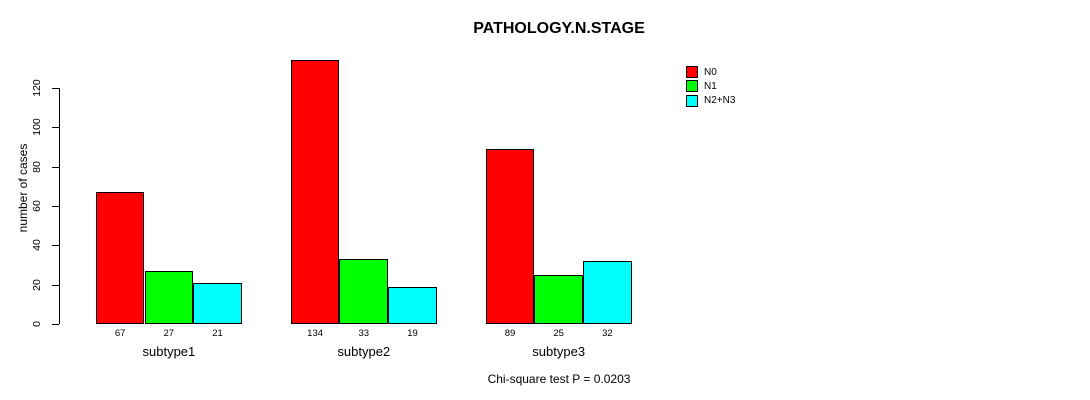  Describe the element at coordinates (169, 333) in the screenshot. I see `bar-value-label: 27` at that location.